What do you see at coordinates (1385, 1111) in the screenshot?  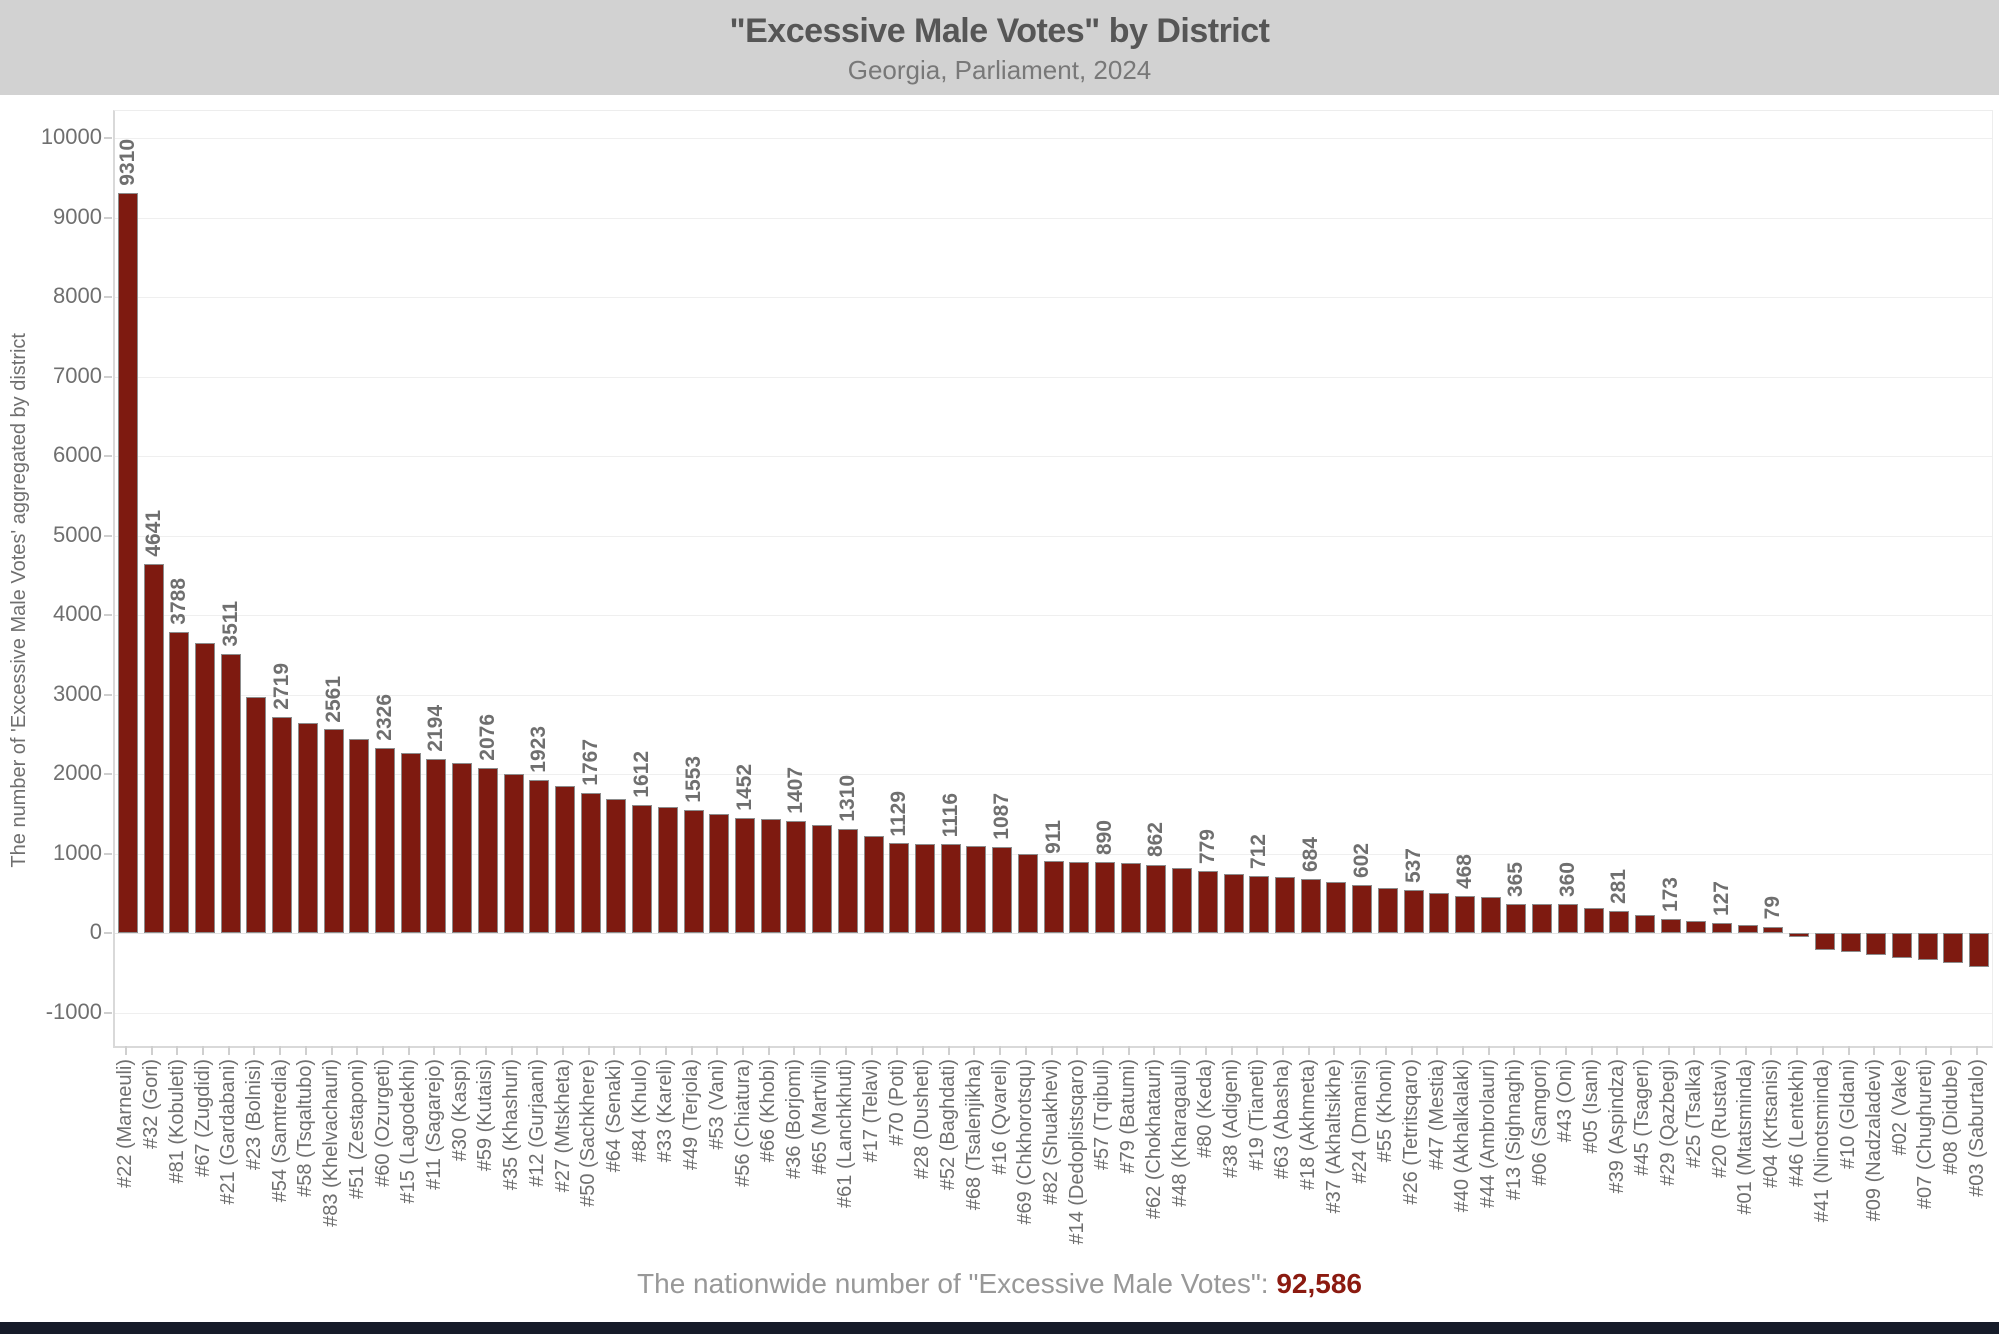 I see `x-tick-label: #55 (Khoni)` at bounding box center [1385, 1111].